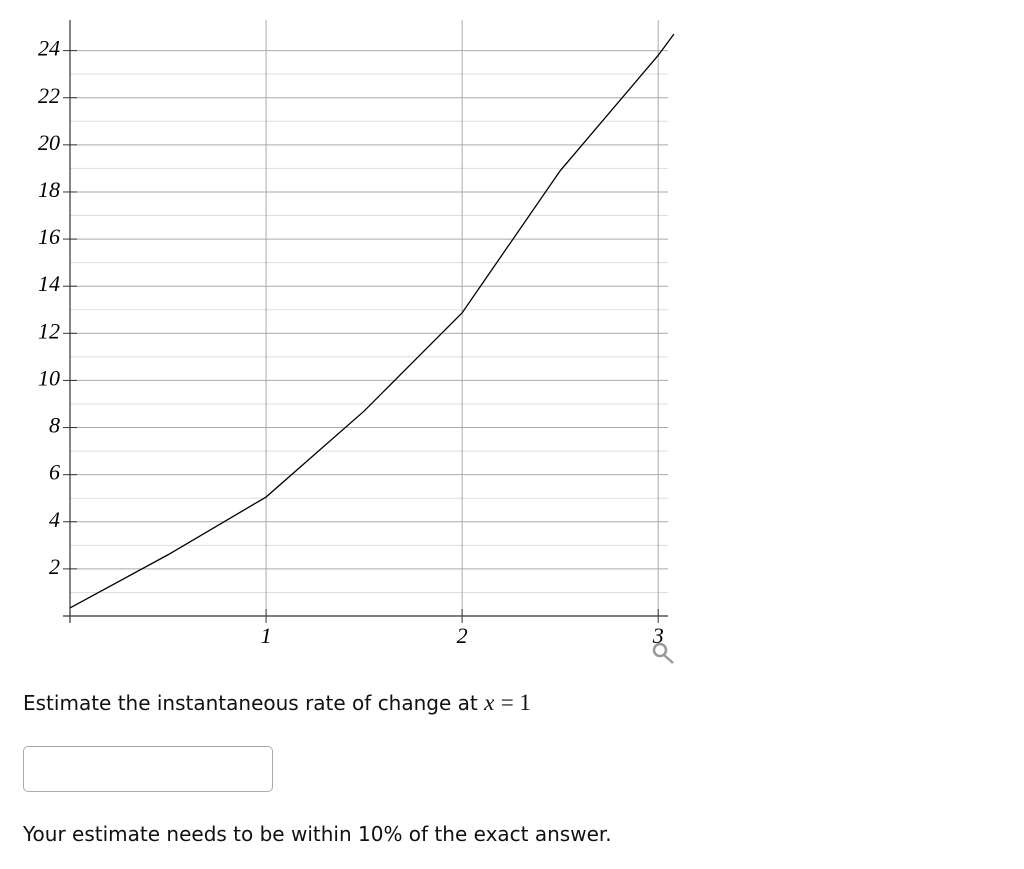  Describe the element at coordinates (54, 472) in the screenshot. I see `y-tick-label: 6` at that location.